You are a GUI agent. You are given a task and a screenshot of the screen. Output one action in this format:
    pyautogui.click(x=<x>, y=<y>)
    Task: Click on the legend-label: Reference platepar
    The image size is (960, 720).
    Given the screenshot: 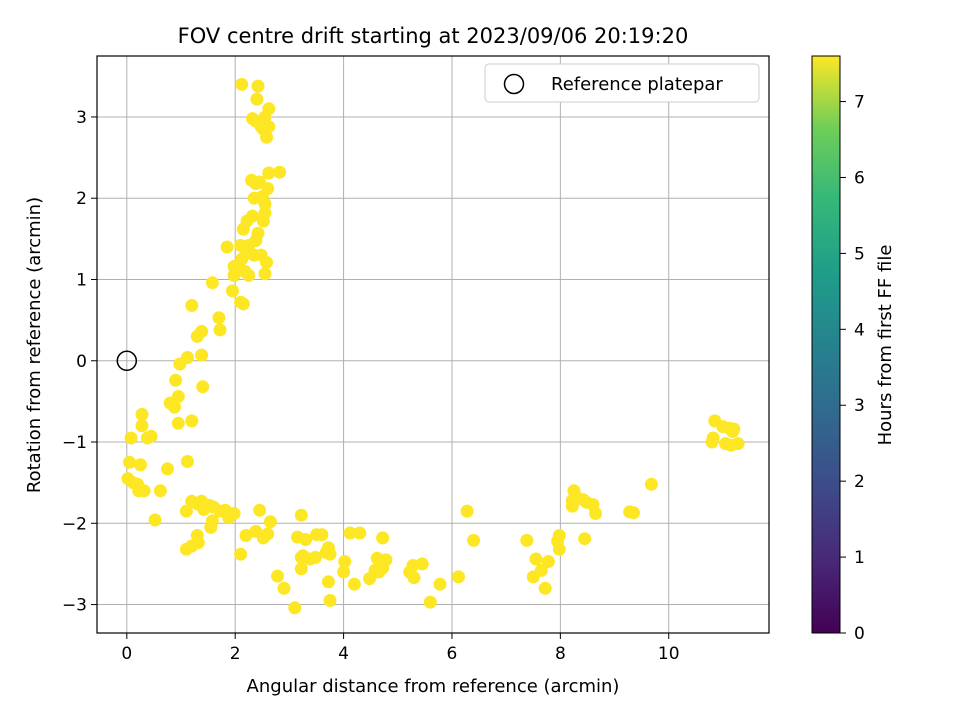 What is the action you would take?
    pyautogui.click(x=637, y=84)
    